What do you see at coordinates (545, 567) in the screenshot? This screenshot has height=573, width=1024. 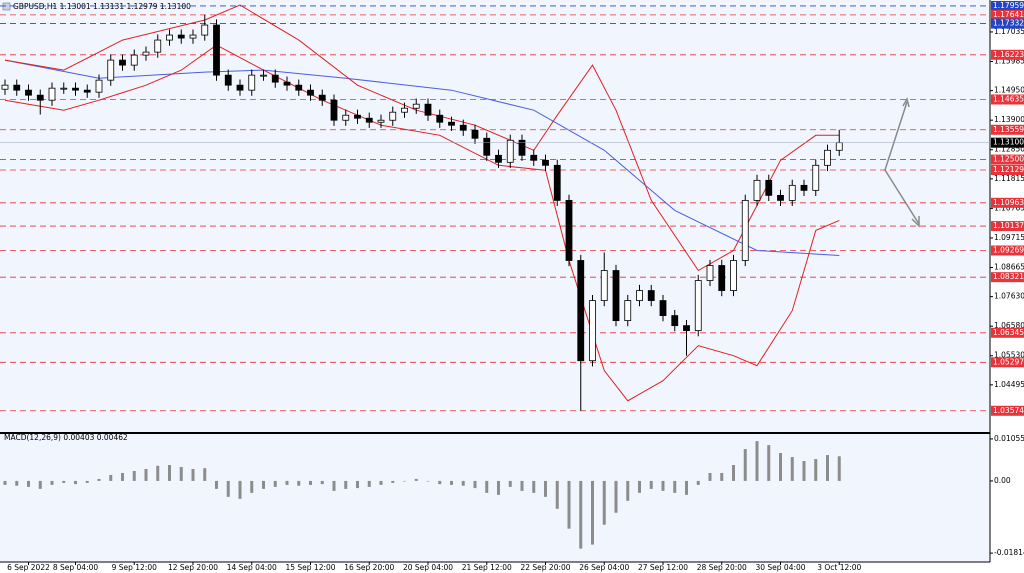 I see `x-tick-label: 22 Sep 20:00` at bounding box center [545, 567].